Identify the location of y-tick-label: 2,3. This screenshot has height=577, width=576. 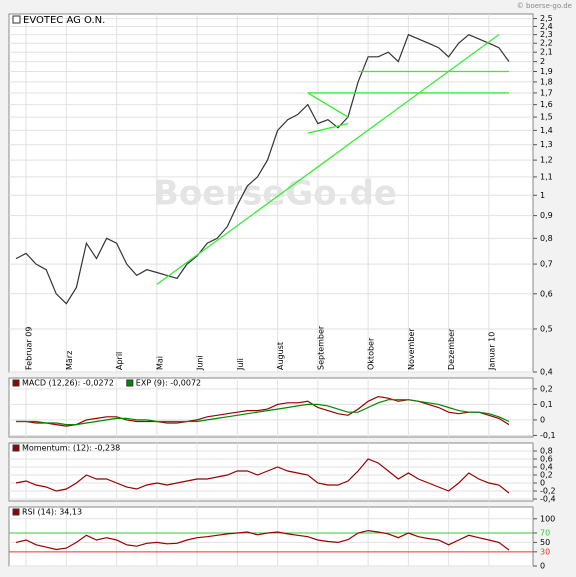
(546, 34).